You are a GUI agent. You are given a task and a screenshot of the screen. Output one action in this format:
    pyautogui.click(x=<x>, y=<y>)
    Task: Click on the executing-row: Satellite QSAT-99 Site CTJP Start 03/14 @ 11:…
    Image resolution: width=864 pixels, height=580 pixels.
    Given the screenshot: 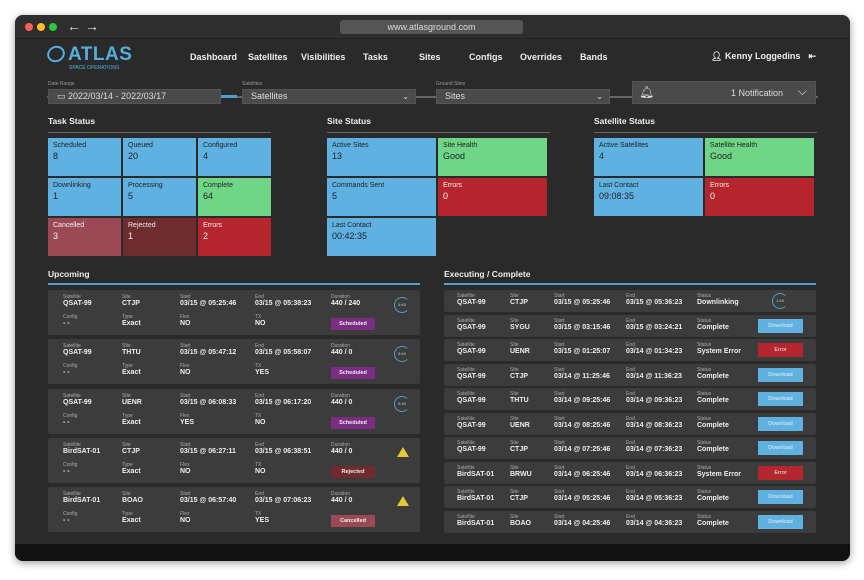 What is the action you would take?
    pyautogui.click(x=630, y=374)
    